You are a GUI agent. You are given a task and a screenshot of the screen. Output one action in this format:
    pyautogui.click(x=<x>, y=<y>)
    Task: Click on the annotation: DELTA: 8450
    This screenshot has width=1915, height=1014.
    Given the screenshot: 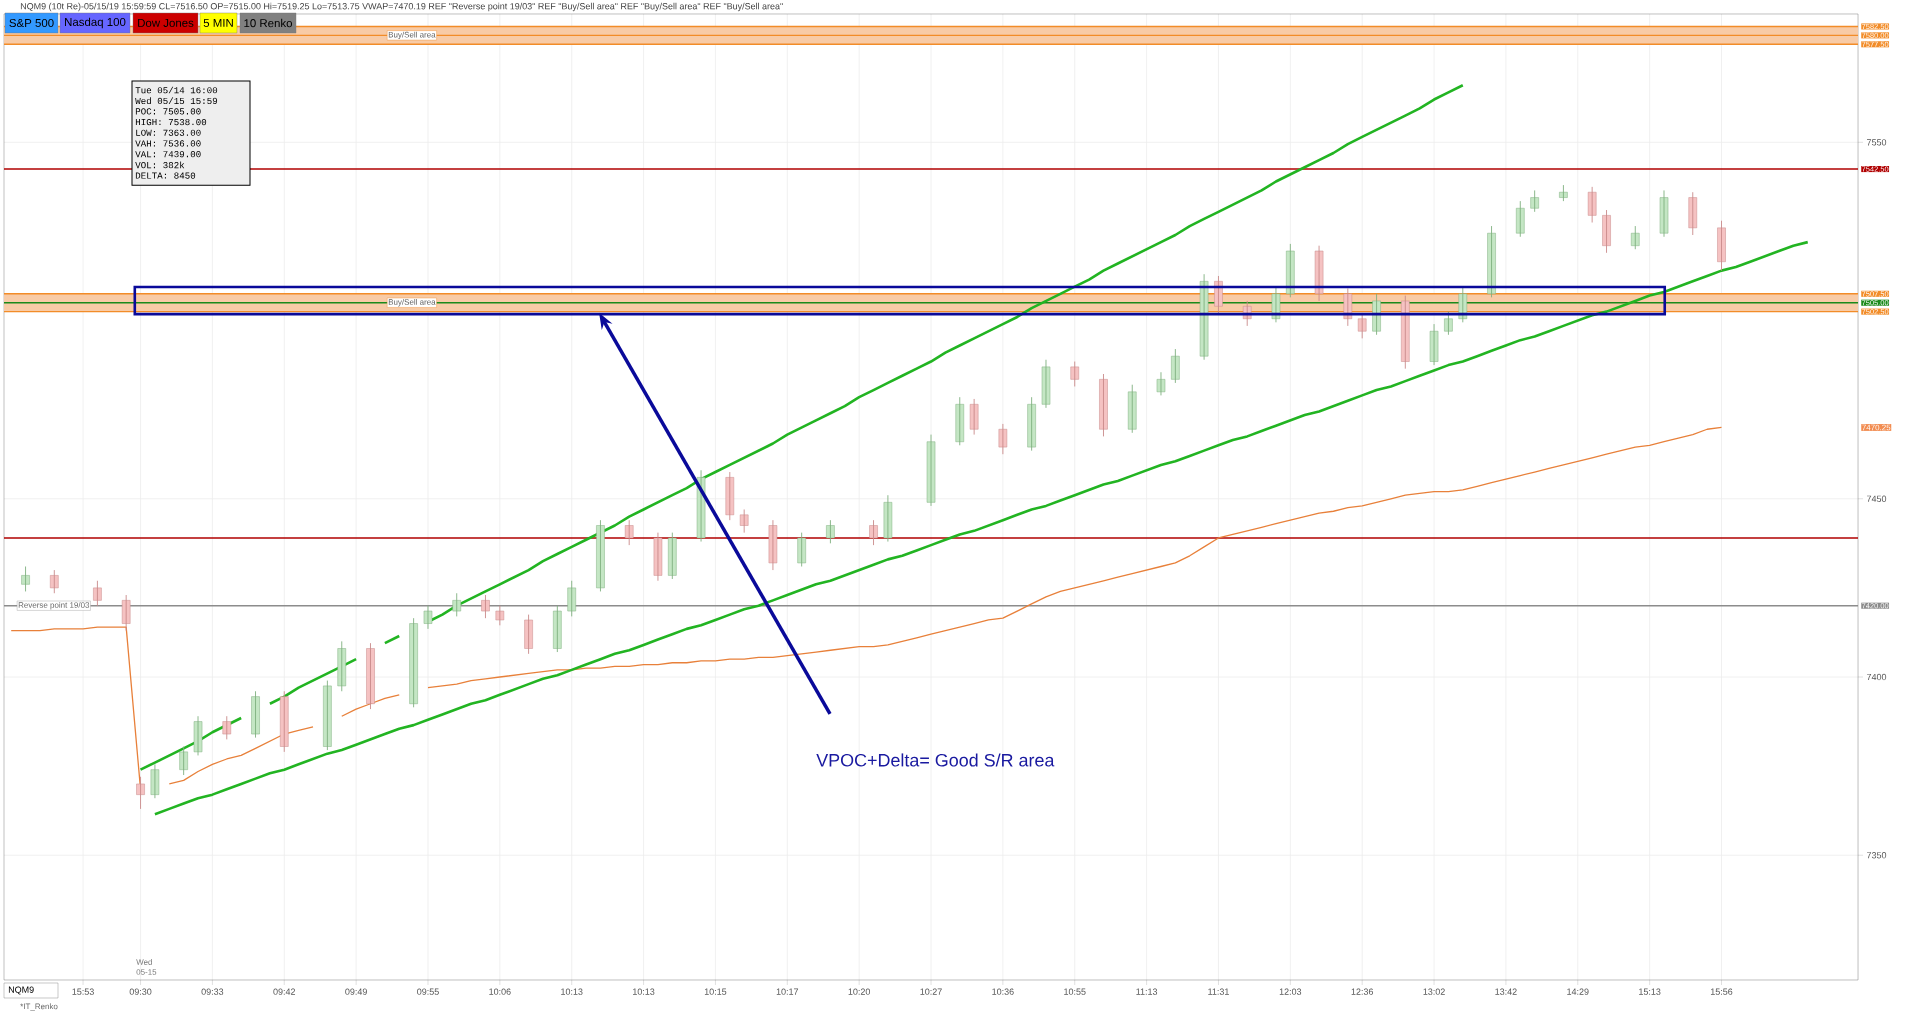 What is the action you would take?
    pyautogui.click(x=165, y=175)
    